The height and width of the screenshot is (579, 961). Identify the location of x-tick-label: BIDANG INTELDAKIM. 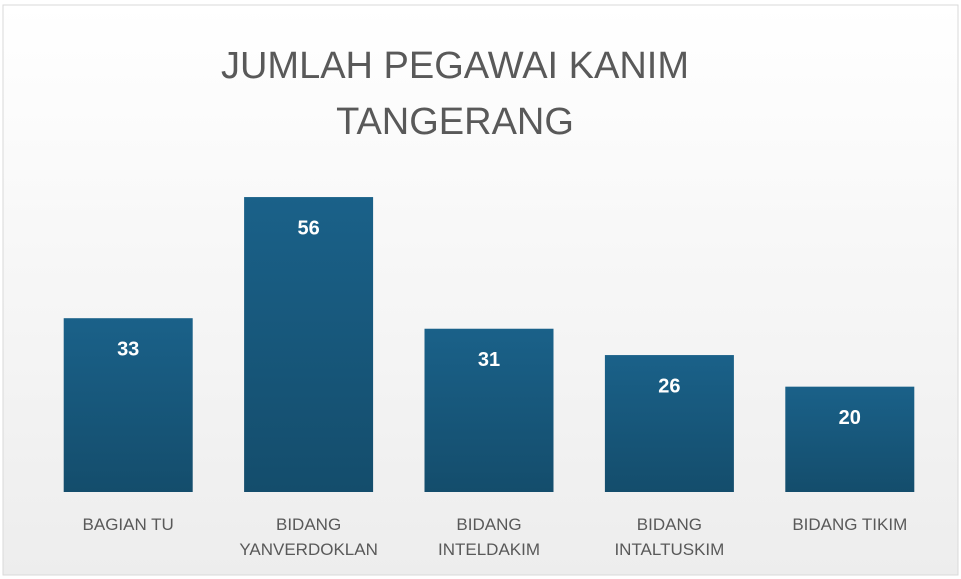
(489, 537).